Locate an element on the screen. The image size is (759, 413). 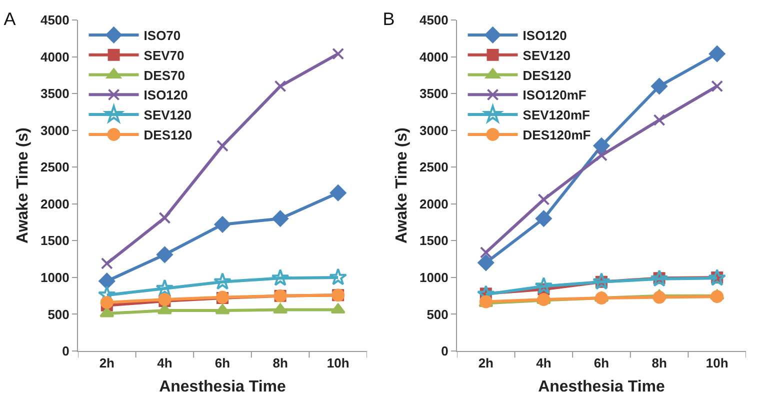
legend-label: SEV120mF is located at coordinates (556, 115).